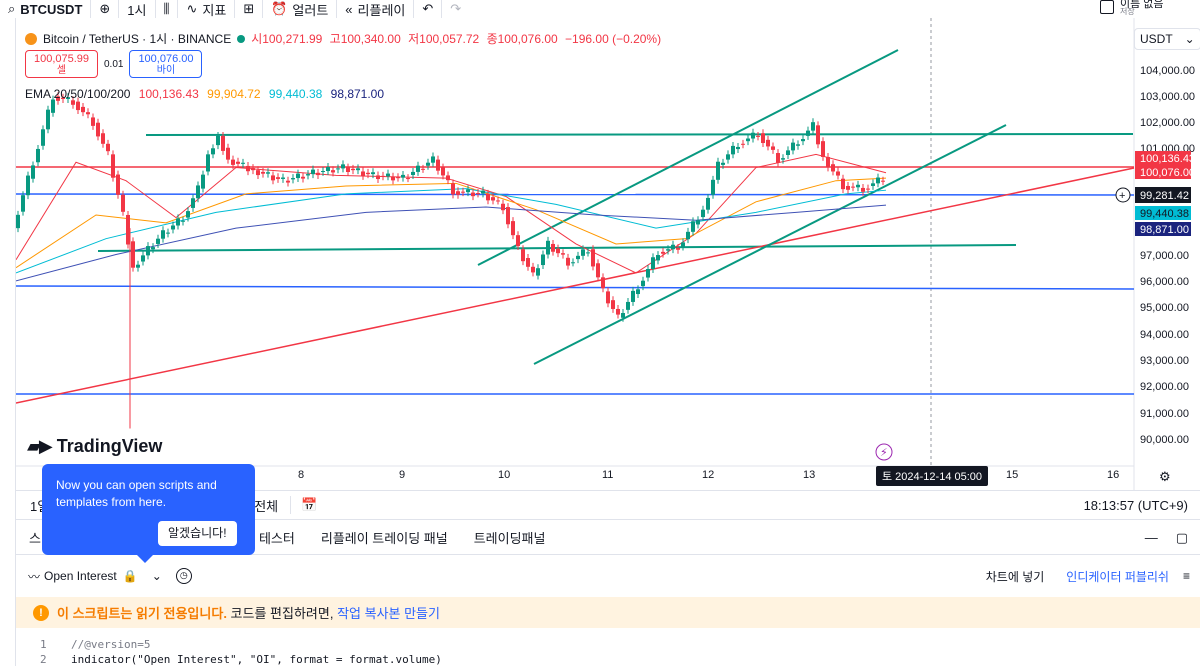  I want to click on add-to-chart-button: 차트에 넣기, so click(1015, 576).